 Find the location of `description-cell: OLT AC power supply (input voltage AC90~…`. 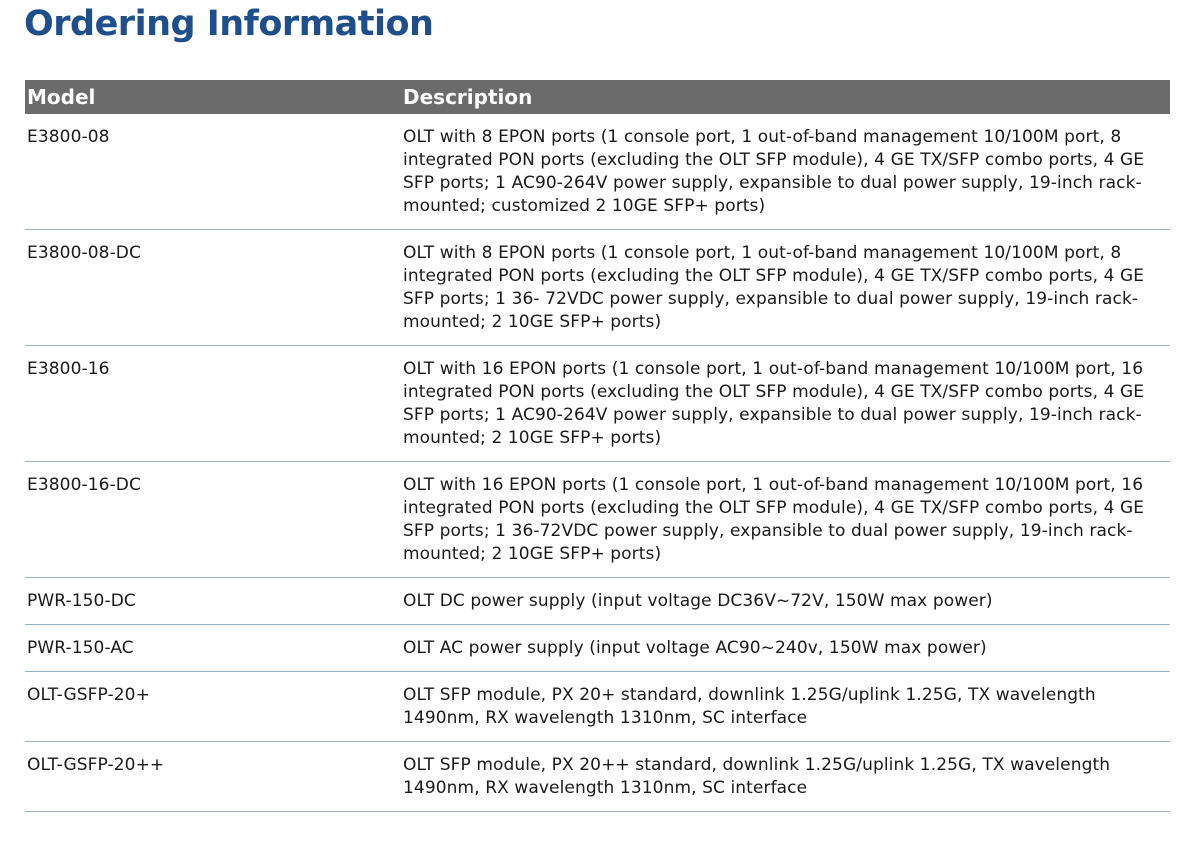

description-cell: OLT AC power supply (input voltage AC90~… is located at coordinates (695, 648).